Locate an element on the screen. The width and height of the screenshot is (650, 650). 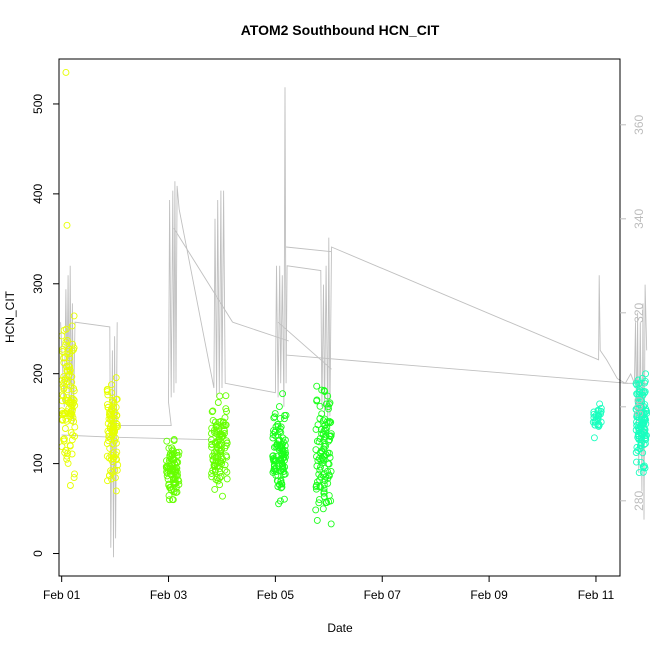
y2-tick-label-3: 340 is located at coordinates (639, 218).